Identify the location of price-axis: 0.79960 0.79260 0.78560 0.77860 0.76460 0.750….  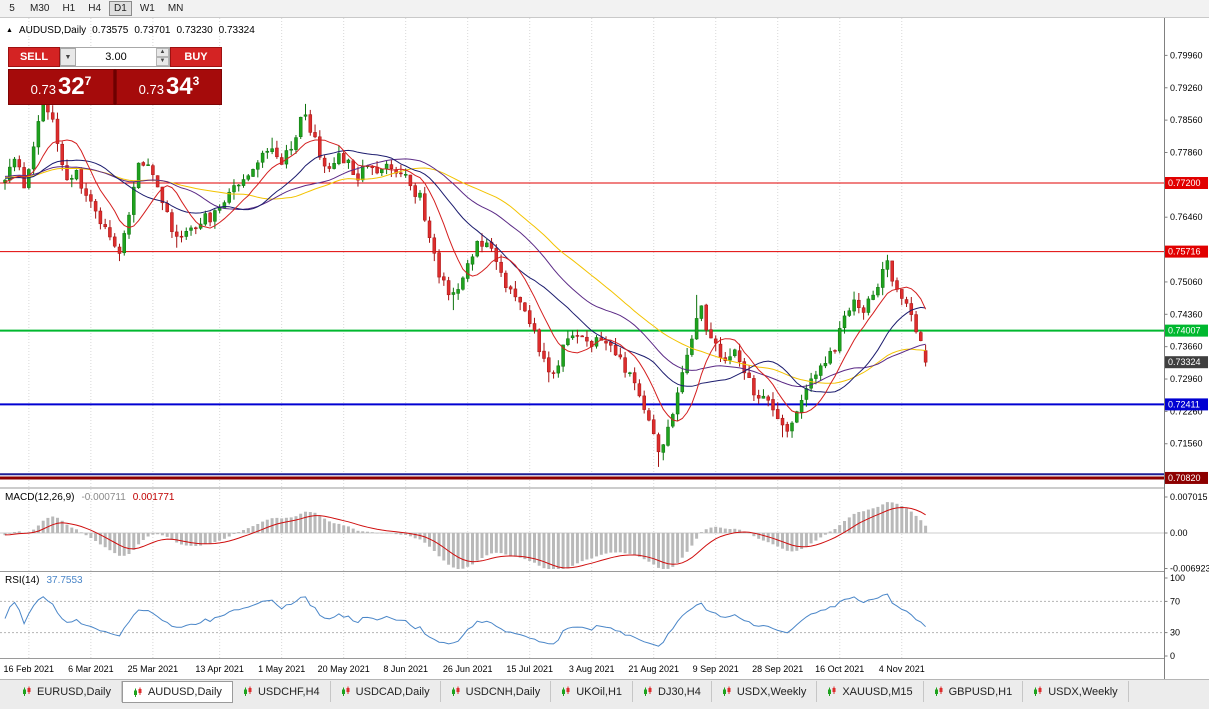
(1186, 355).